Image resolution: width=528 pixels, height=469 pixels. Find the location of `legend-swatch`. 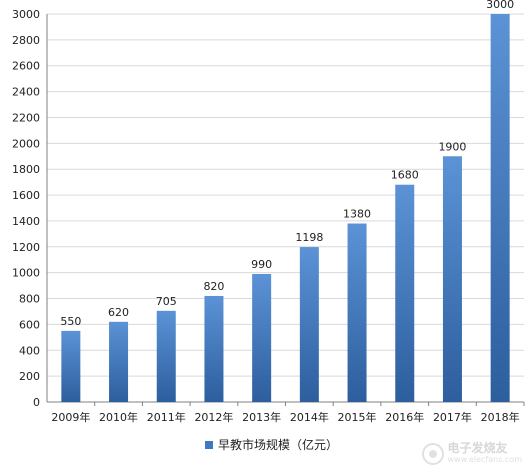

legend-swatch is located at coordinates (209, 444).